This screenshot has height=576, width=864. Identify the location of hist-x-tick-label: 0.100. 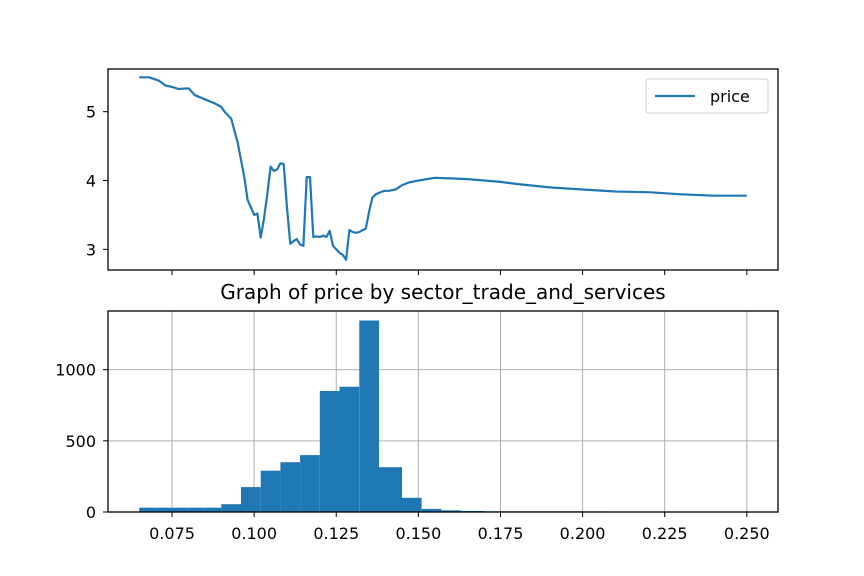
(254, 533).